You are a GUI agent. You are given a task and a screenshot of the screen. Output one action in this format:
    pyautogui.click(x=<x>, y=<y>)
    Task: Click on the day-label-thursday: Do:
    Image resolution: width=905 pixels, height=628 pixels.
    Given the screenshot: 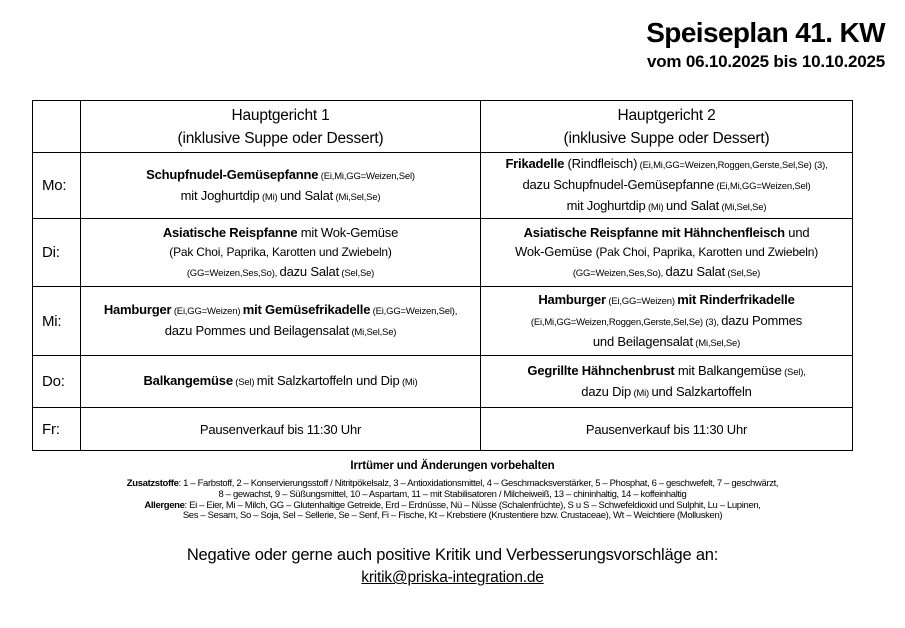 What is the action you would take?
    pyautogui.click(x=56, y=381)
    